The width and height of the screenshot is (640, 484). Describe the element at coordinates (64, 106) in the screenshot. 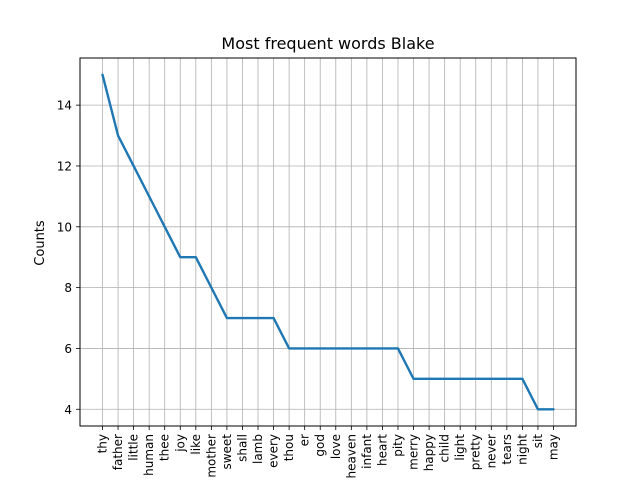

I see `y-tick-label: 14` at that location.